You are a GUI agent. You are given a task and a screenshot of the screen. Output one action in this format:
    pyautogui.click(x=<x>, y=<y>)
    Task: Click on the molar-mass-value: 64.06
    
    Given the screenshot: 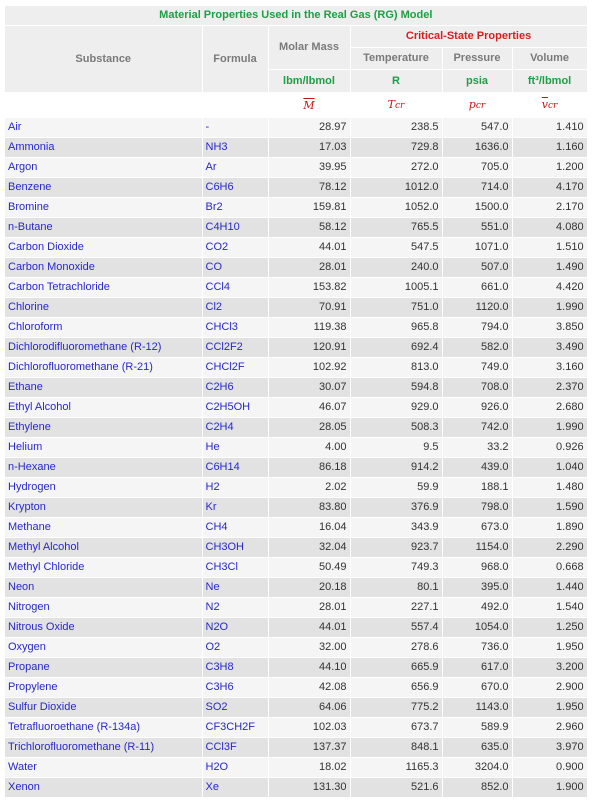 What is the action you would take?
    pyautogui.click(x=309, y=707)
    